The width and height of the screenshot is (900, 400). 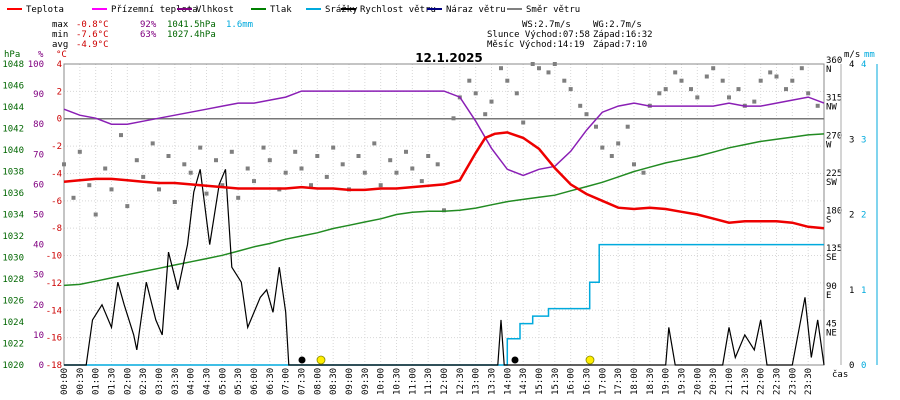 What do you see at coordinates (620, 45) in the screenshot?
I see `moon-set: Západ:7:10` at bounding box center [620, 45].